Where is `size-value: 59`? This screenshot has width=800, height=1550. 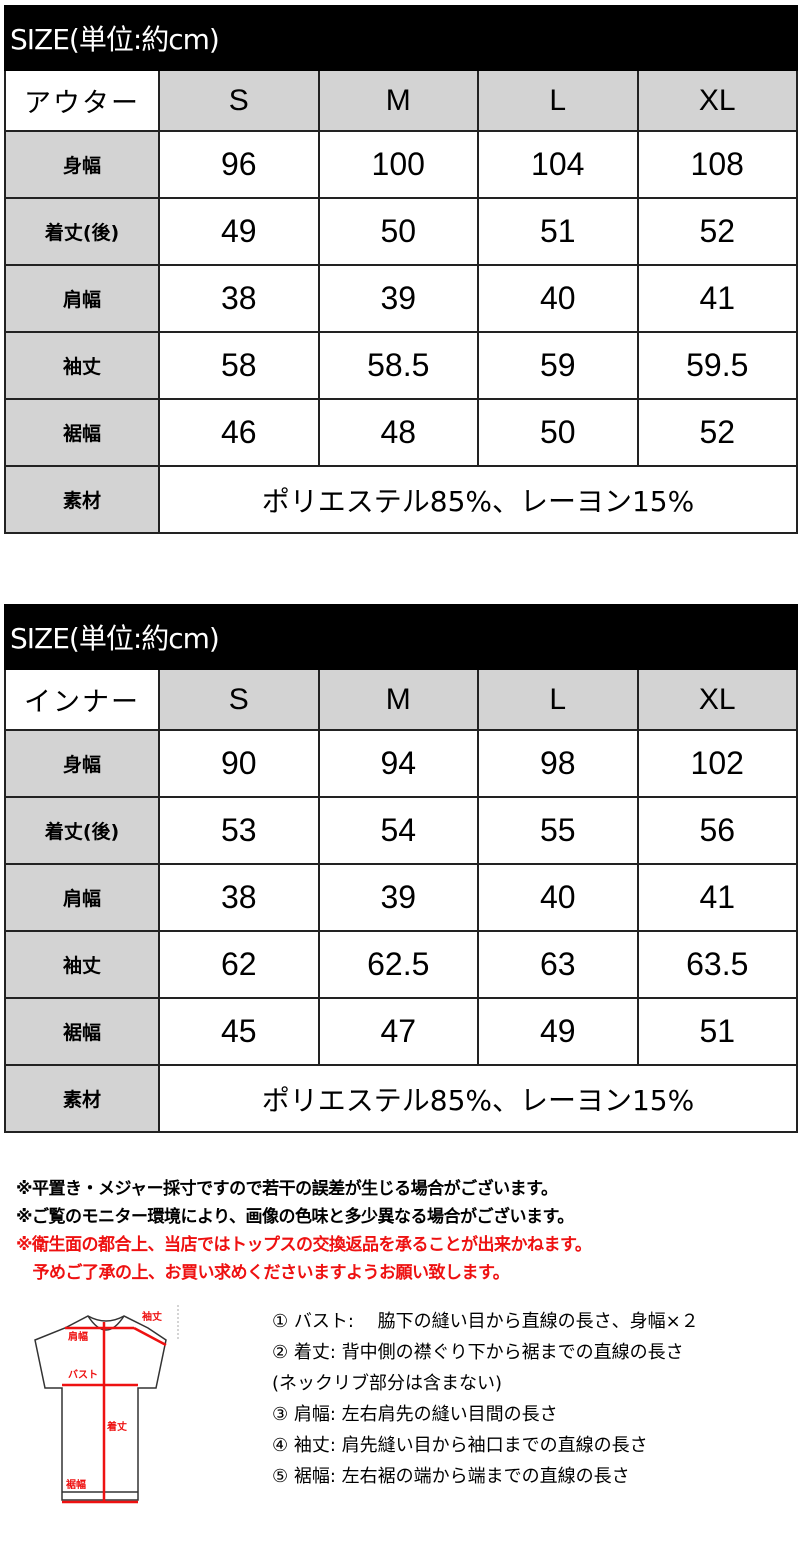
size-value: 59 is located at coordinates (558, 365).